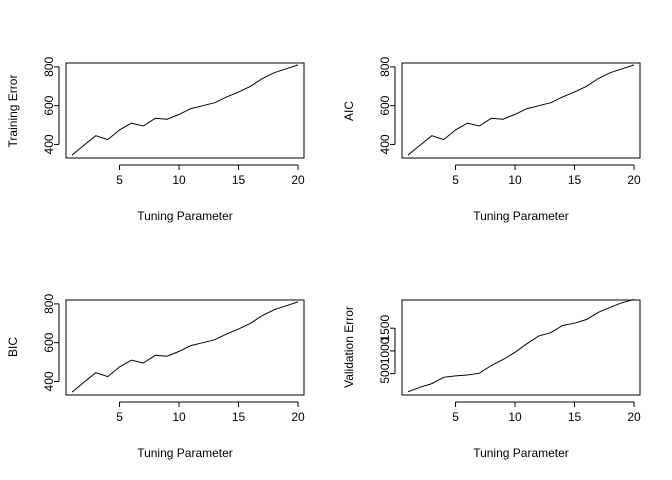  What do you see at coordinates (385, 350) in the screenshot?
I see `y-tick-label: 1000` at bounding box center [385, 350].